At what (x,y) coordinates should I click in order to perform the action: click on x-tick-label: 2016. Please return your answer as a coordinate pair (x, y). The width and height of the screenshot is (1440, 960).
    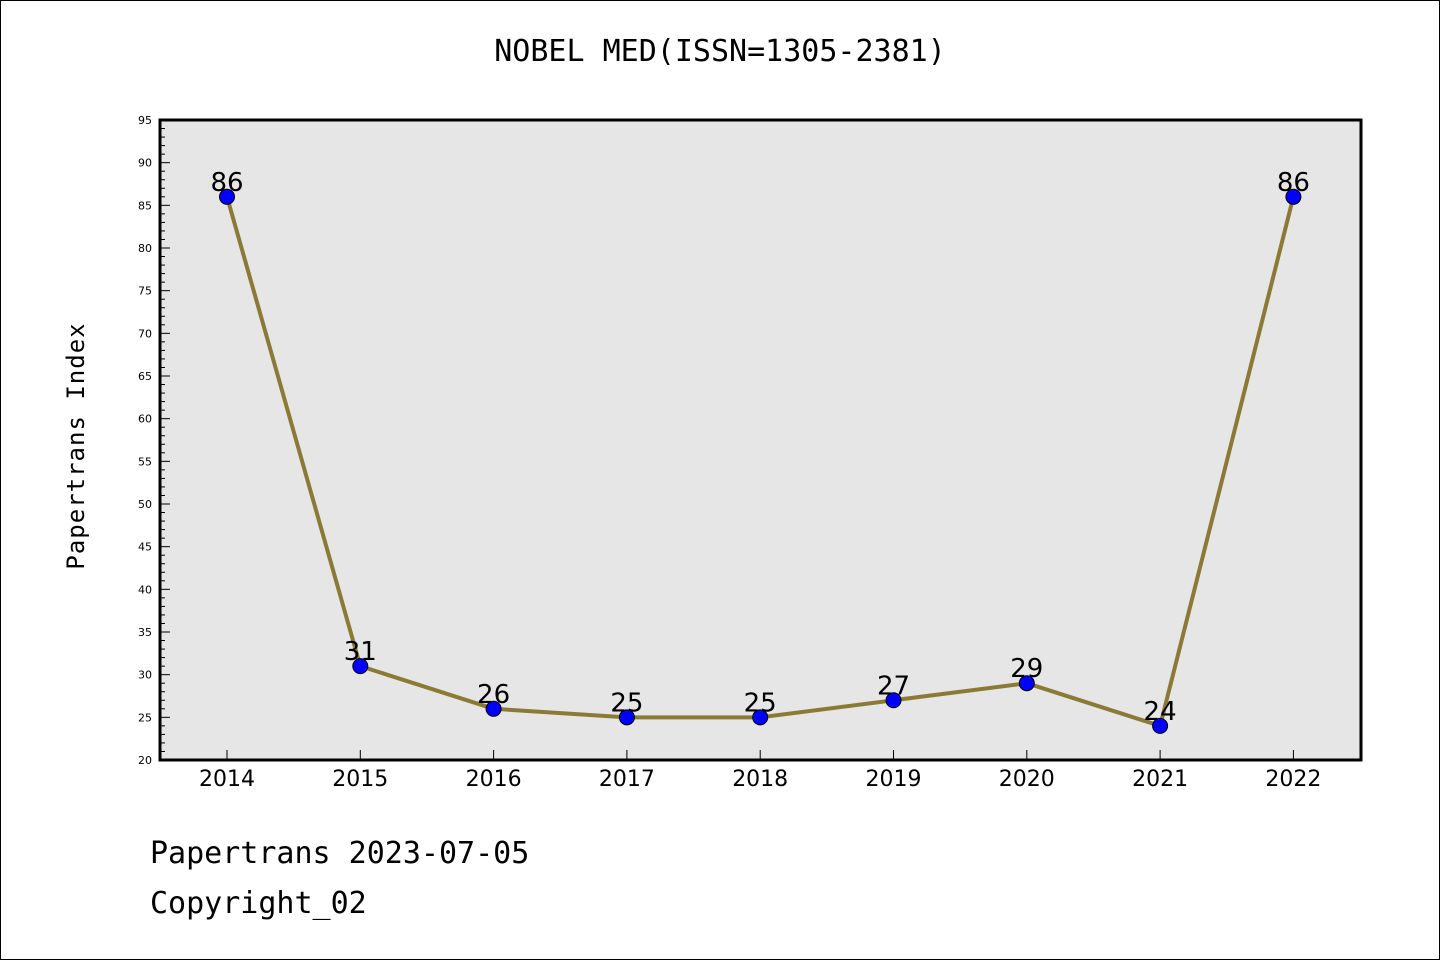
    Looking at the image, I should click on (494, 779).